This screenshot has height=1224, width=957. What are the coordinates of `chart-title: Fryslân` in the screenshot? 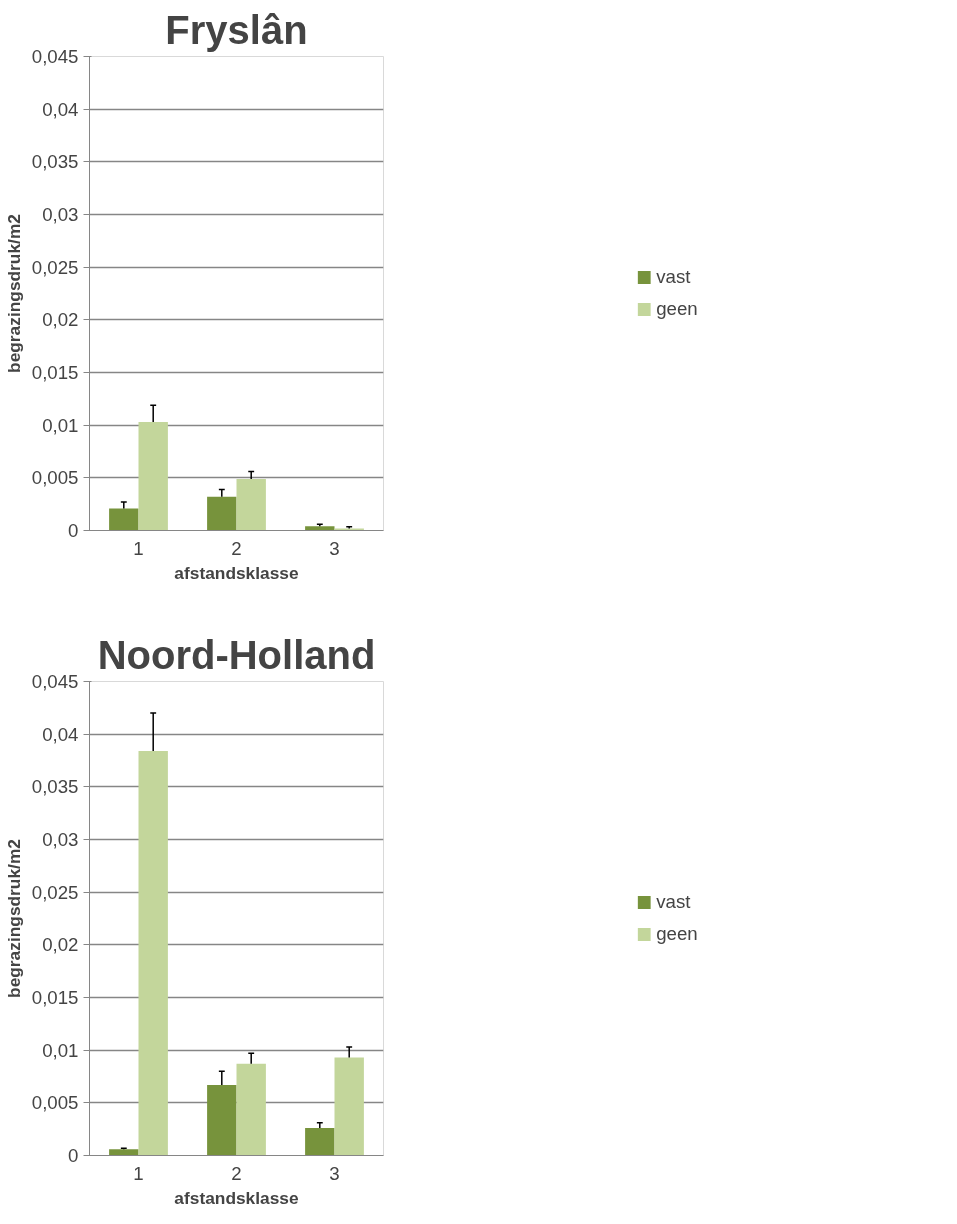 It's located at (236, 29).